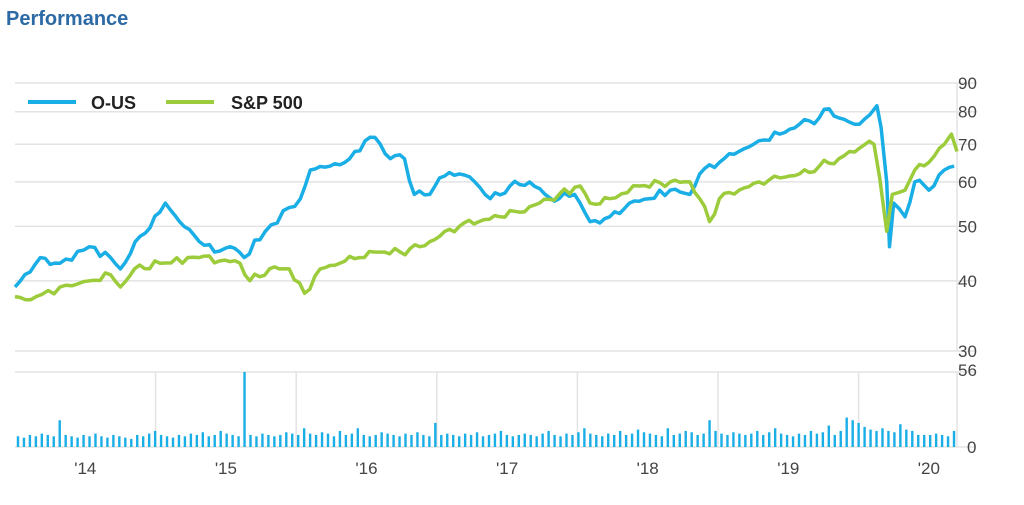 The width and height of the screenshot is (1024, 505). I want to click on y-tick-label: 30, so click(967, 351).